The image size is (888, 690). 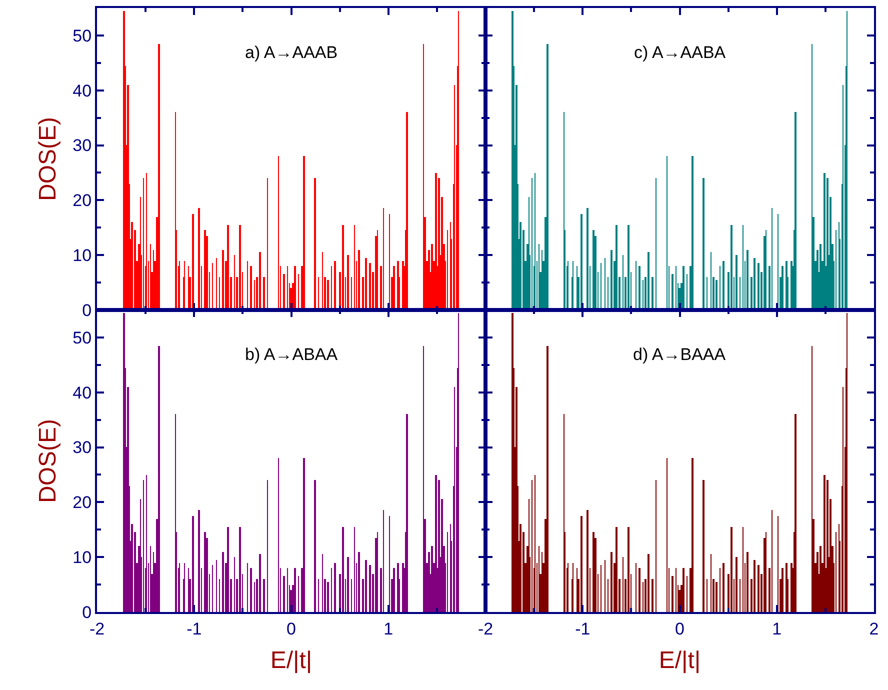 What do you see at coordinates (291, 52) in the screenshot?
I see `annotation: a) A→AAAB` at bounding box center [291, 52].